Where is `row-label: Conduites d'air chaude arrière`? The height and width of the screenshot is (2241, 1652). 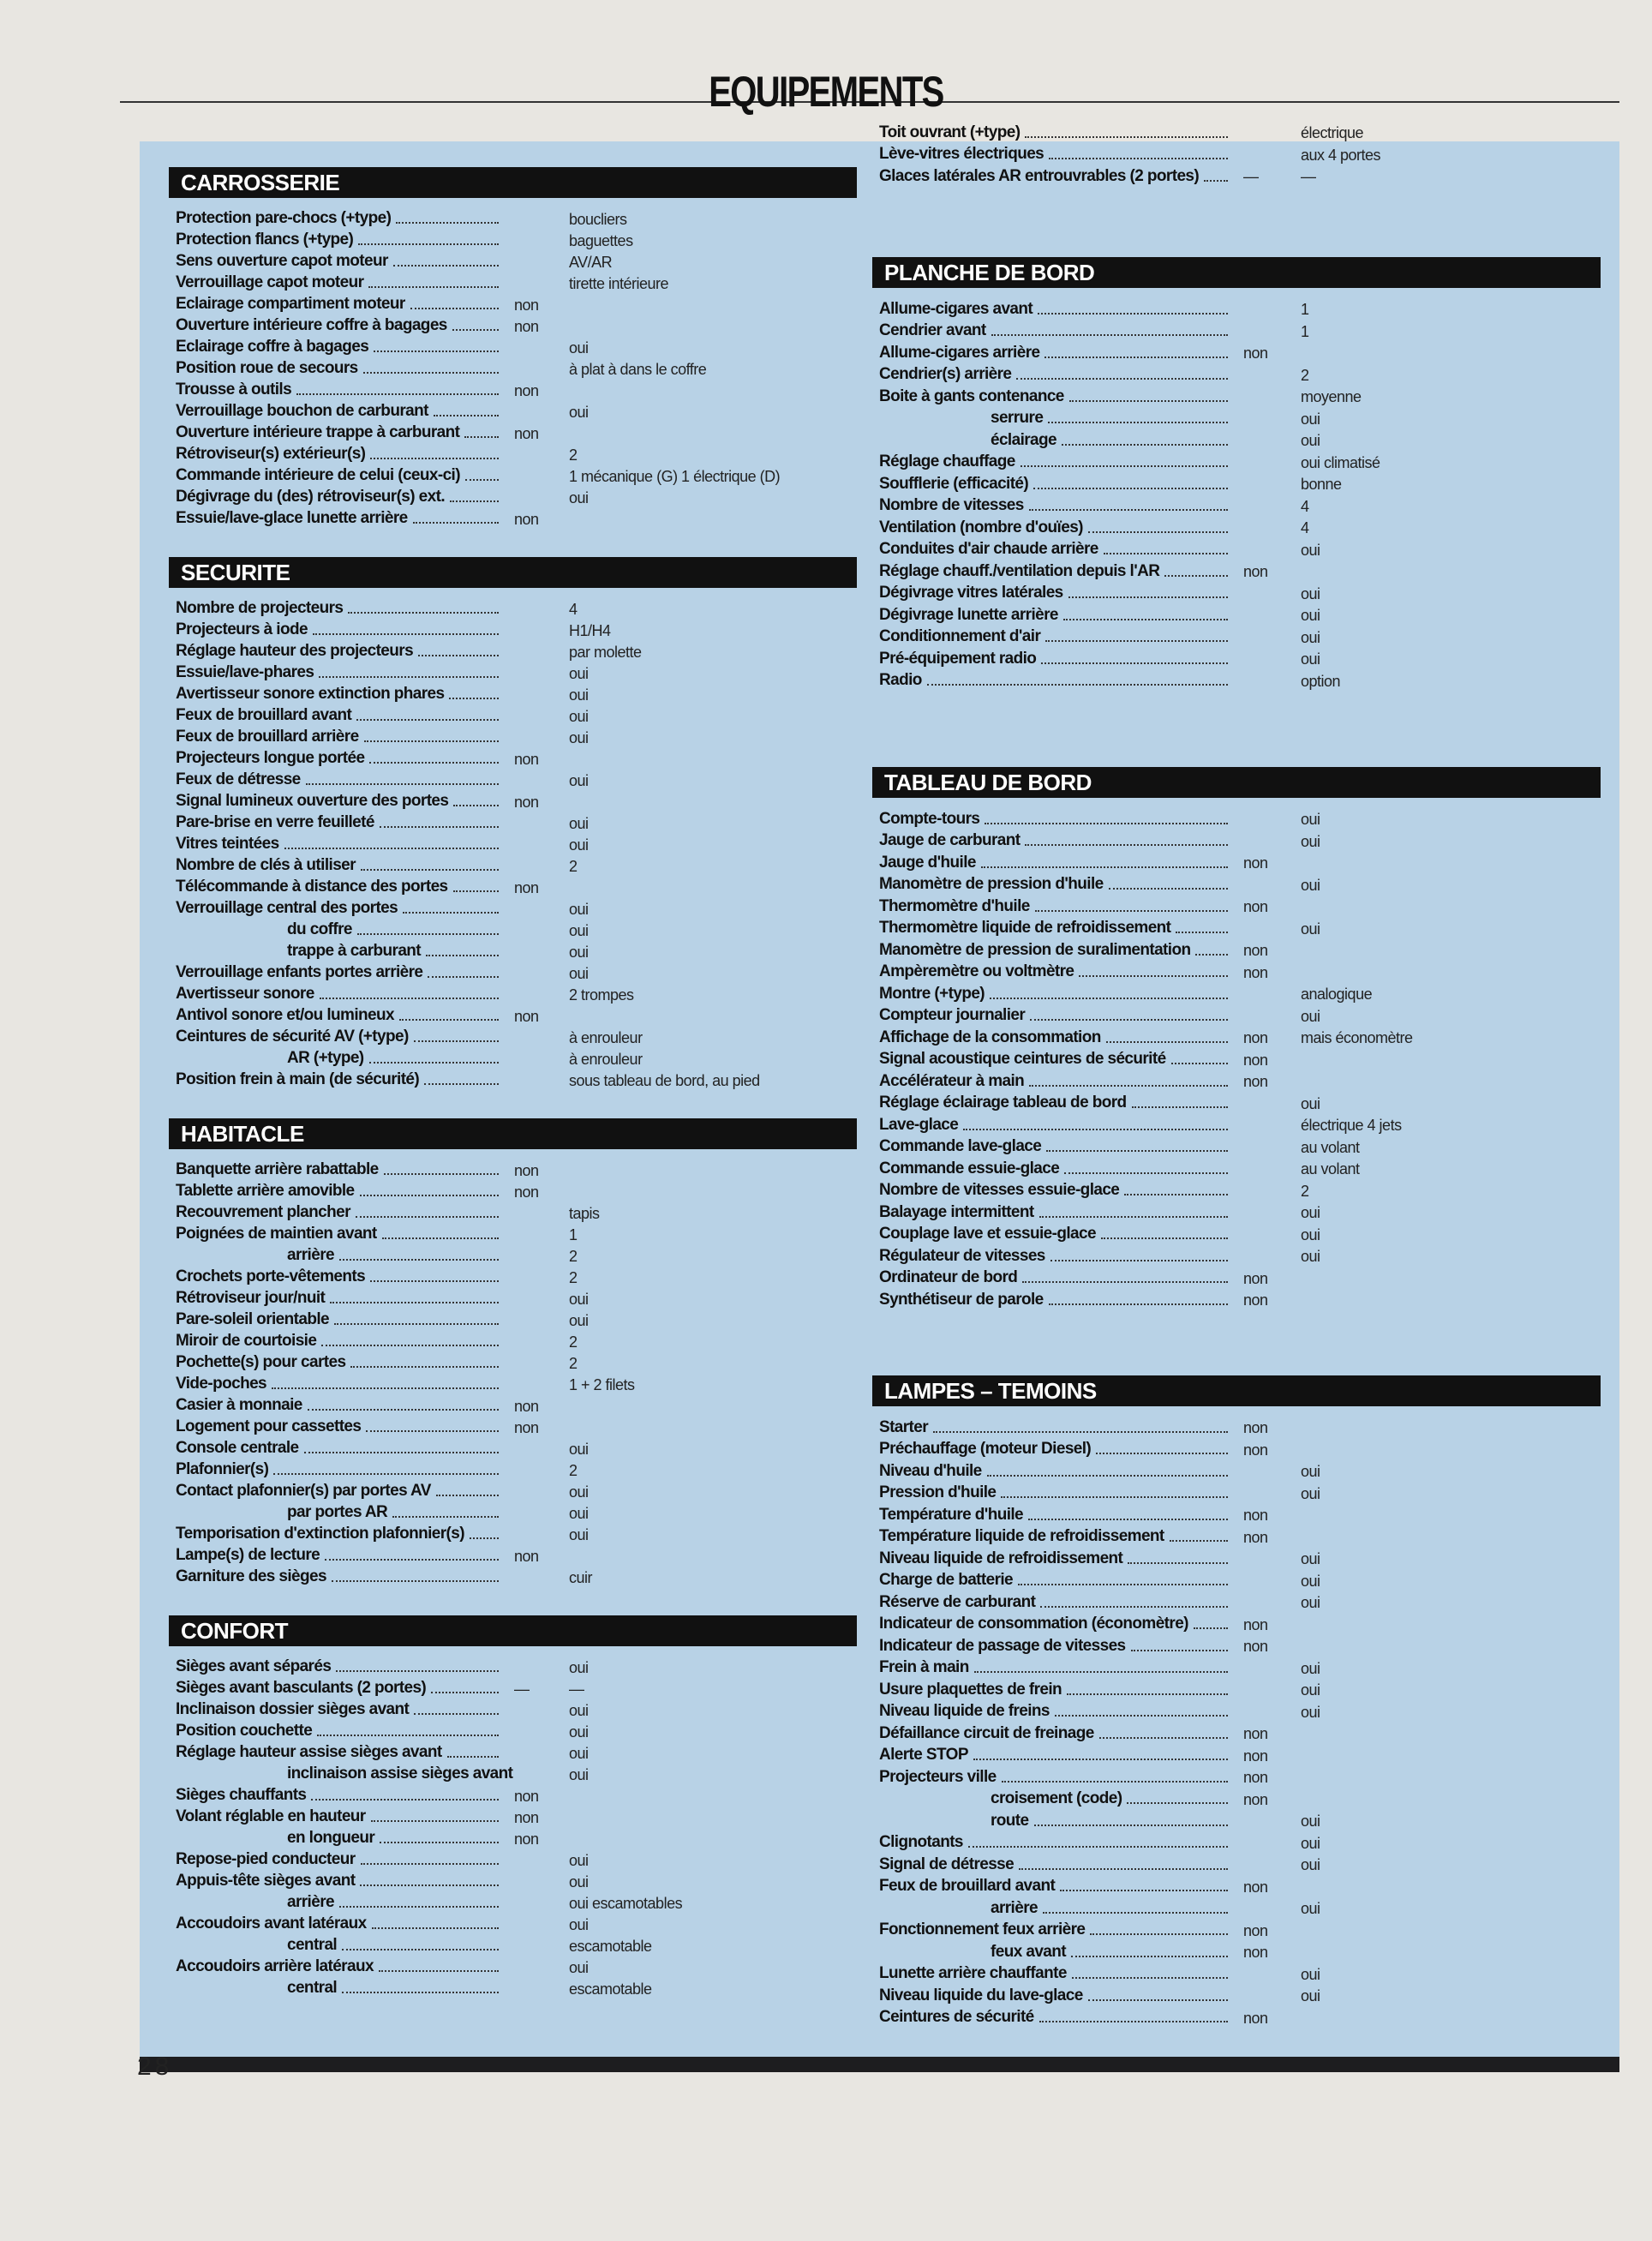 row-label: Conduites d'air chaude arrière is located at coordinates (1055, 548).